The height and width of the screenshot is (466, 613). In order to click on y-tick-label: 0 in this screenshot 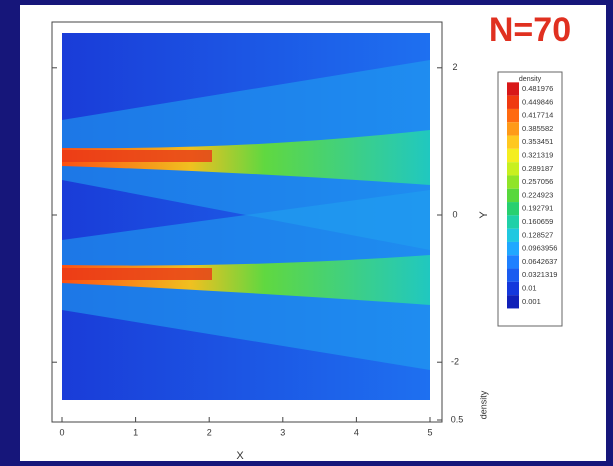, I will do `click(454, 214)`.